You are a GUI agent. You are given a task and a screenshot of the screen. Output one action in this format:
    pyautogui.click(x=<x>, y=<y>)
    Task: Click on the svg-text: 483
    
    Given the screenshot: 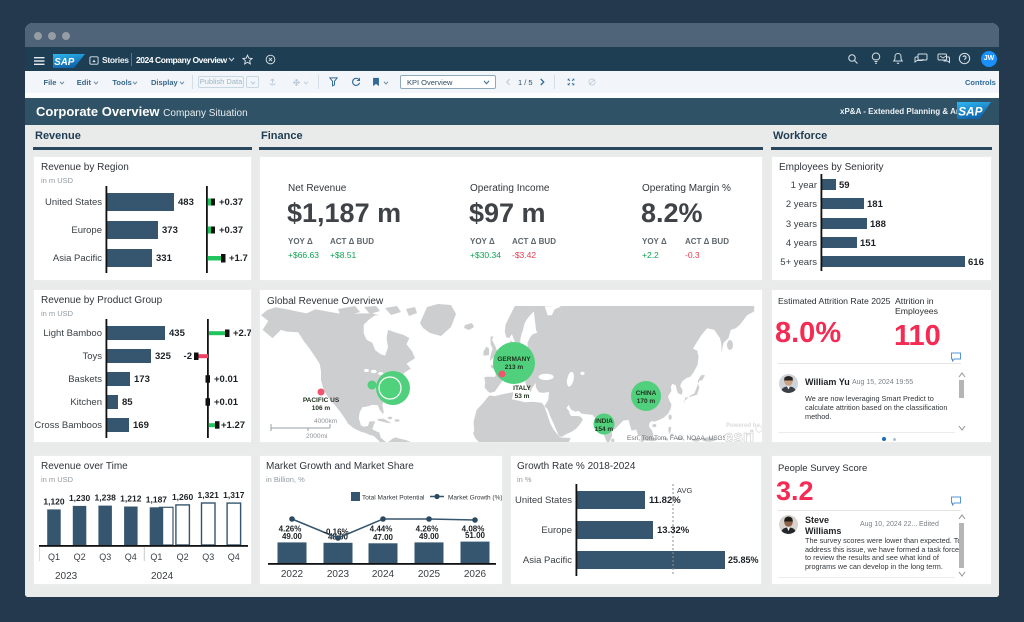 What is the action you would take?
    pyautogui.click(x=186, y=202)
    